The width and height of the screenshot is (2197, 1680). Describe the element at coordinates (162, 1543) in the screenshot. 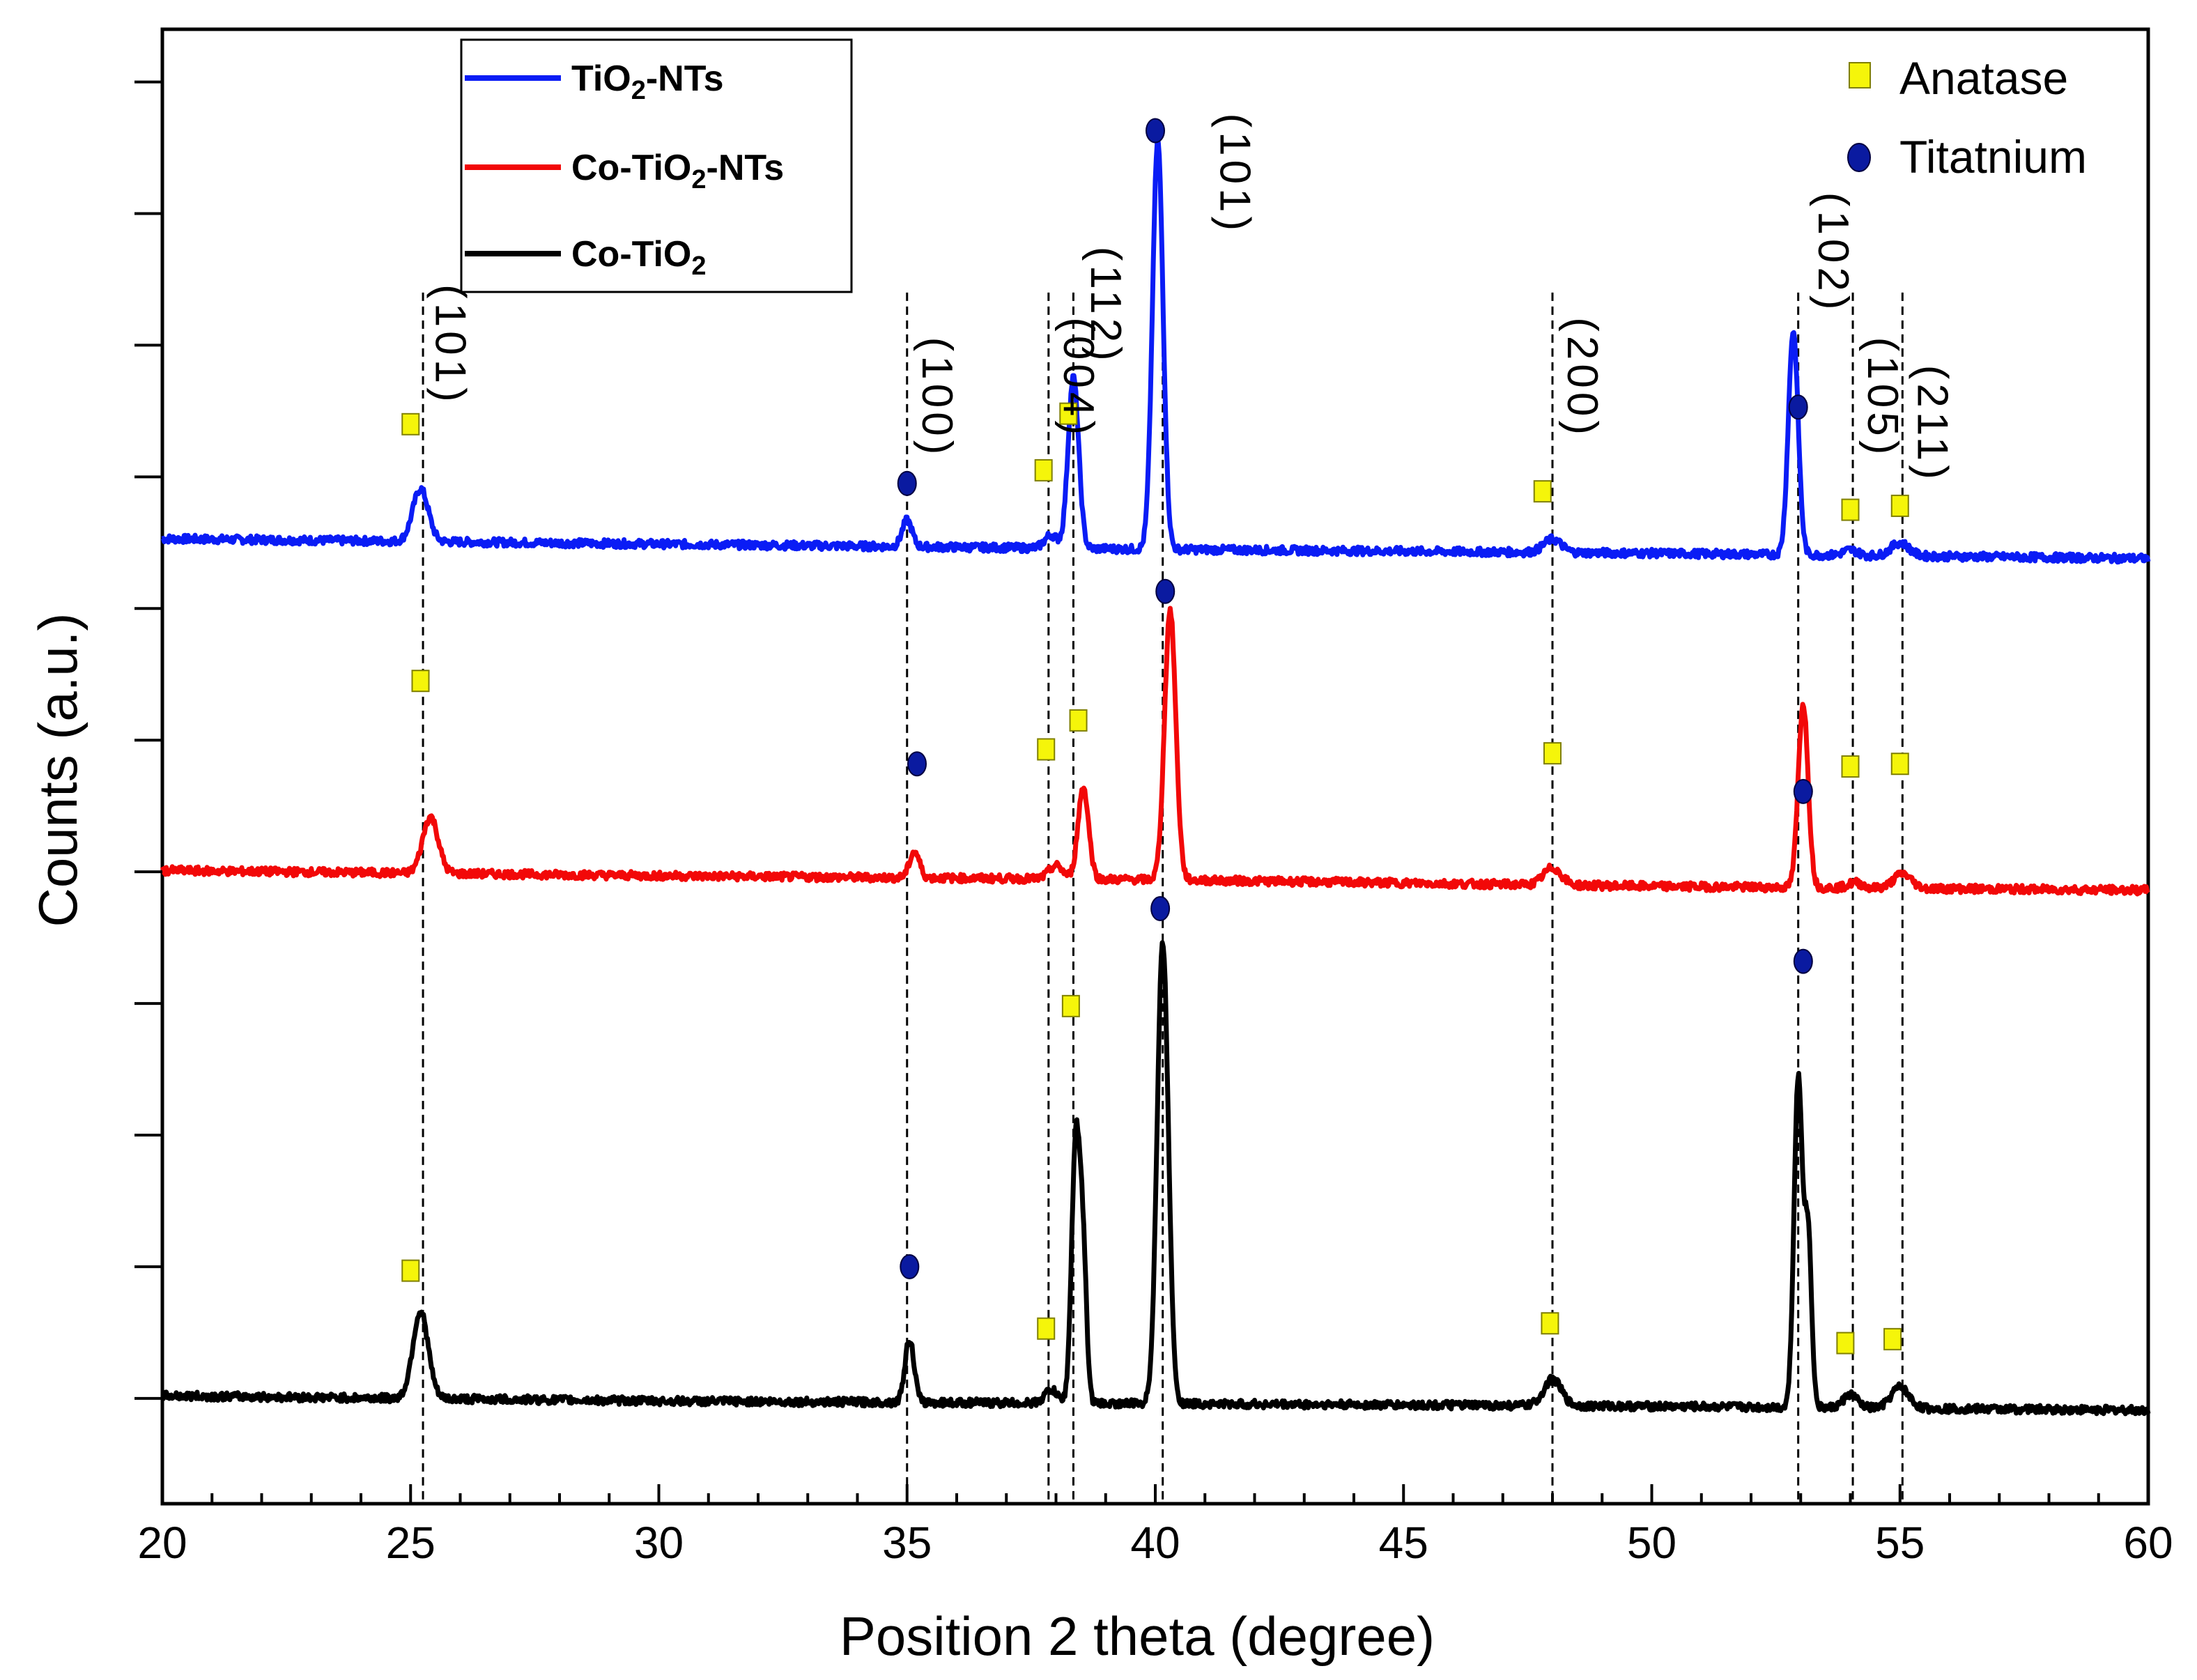

I see `x-tick-label: 20` at that location.